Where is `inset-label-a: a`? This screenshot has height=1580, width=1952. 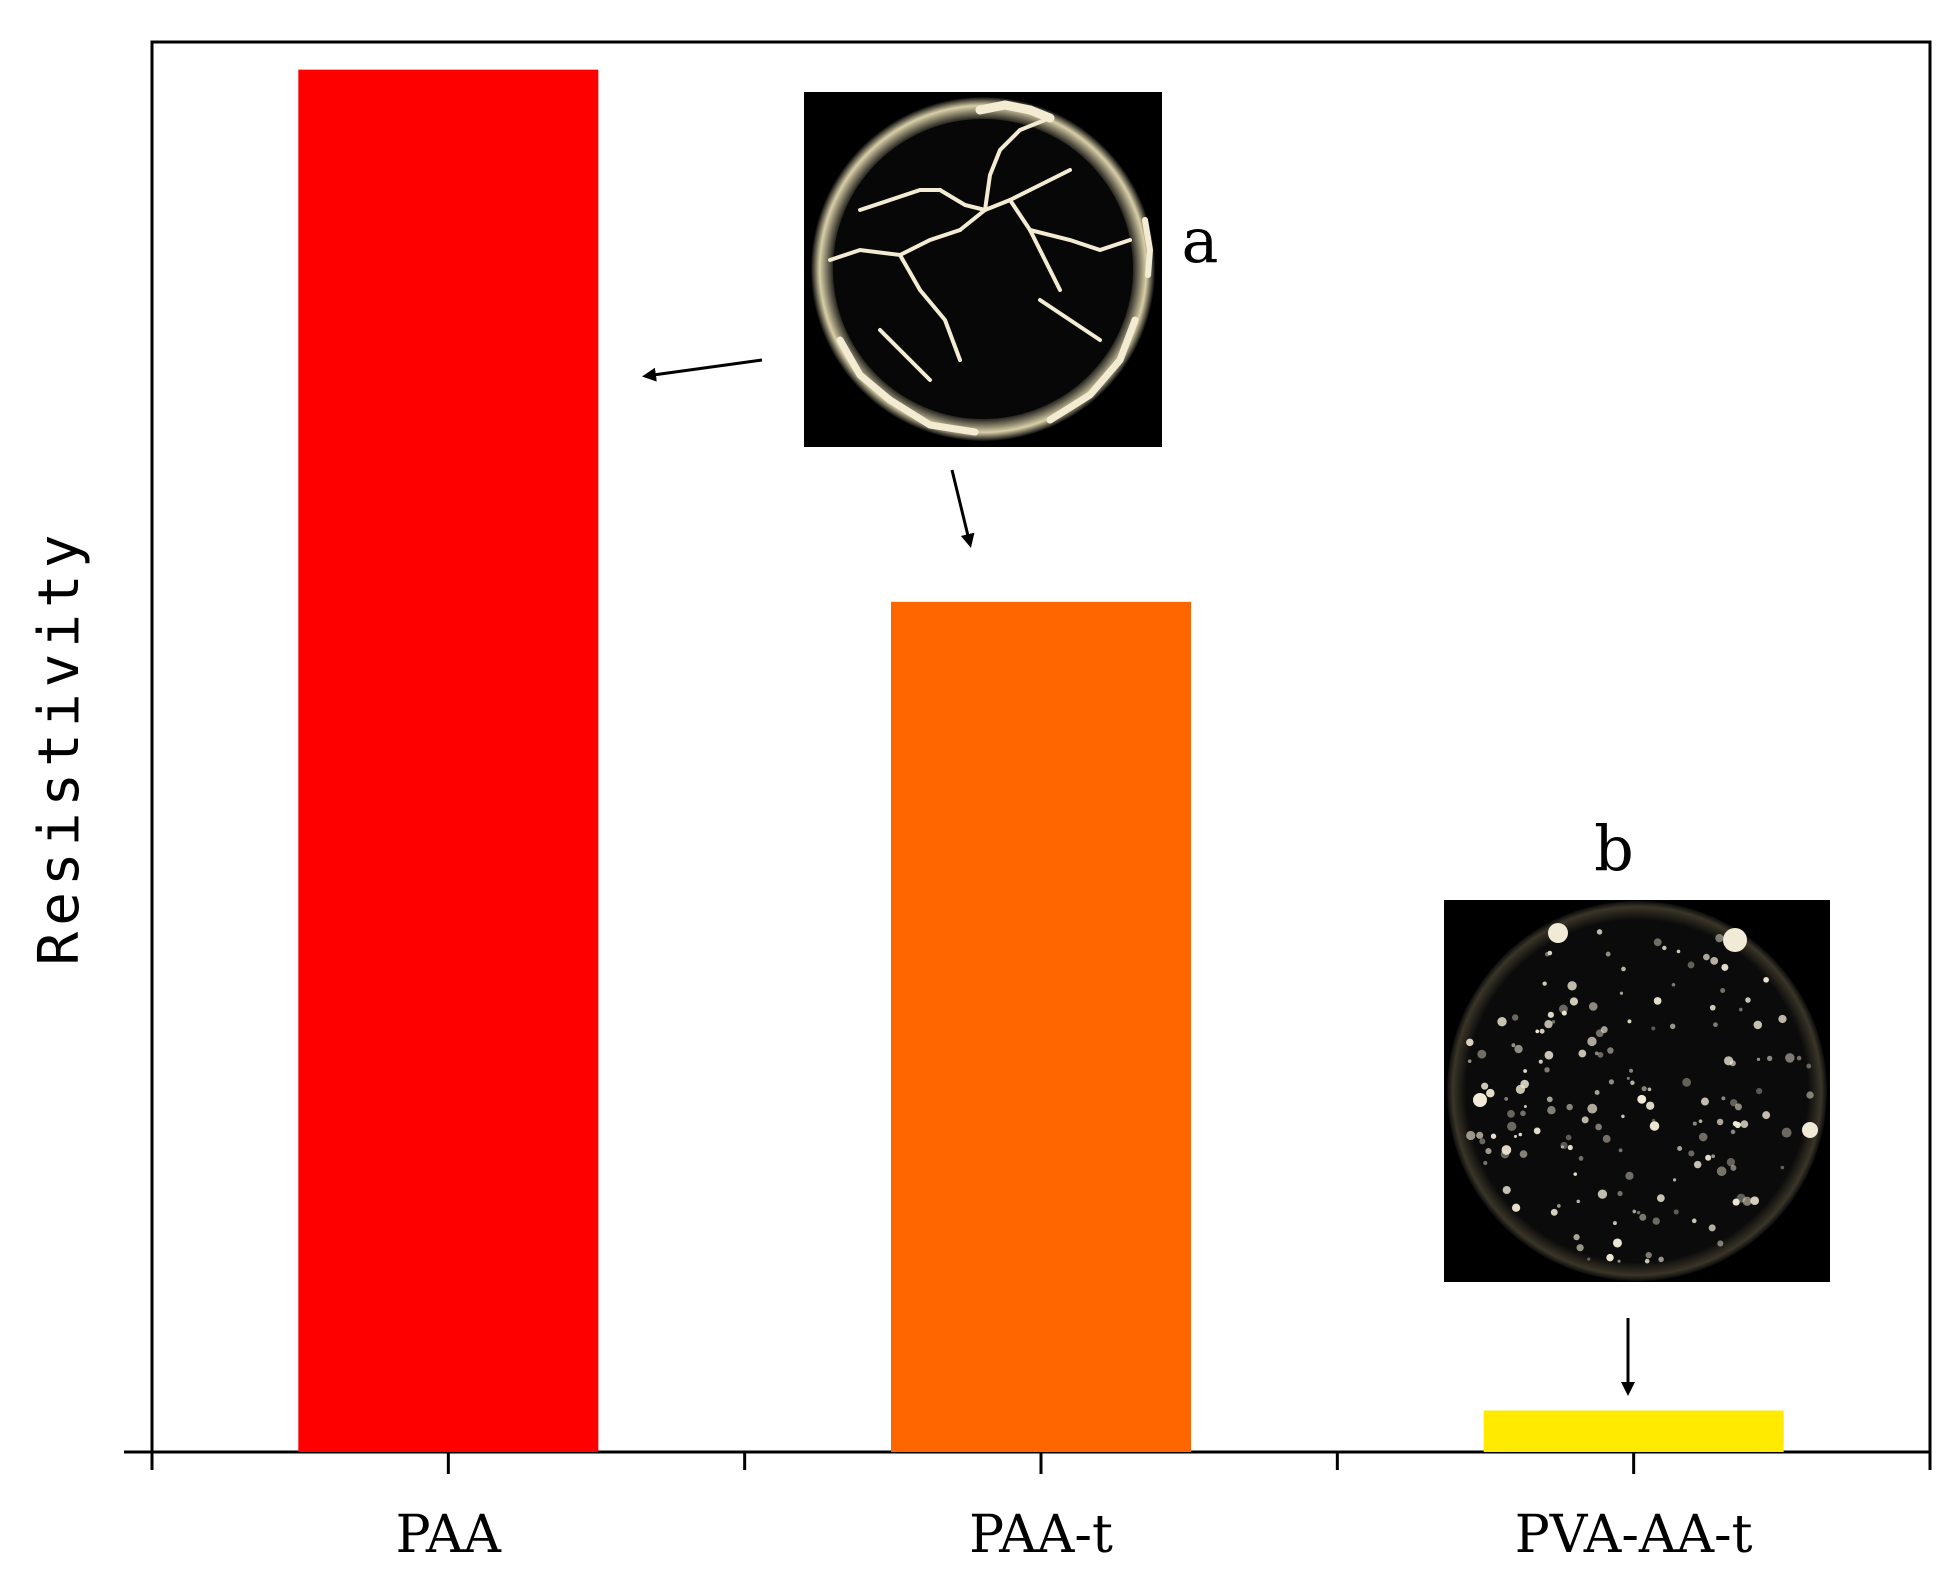 inset-label-a: a is located at coordinates (1200, 240).